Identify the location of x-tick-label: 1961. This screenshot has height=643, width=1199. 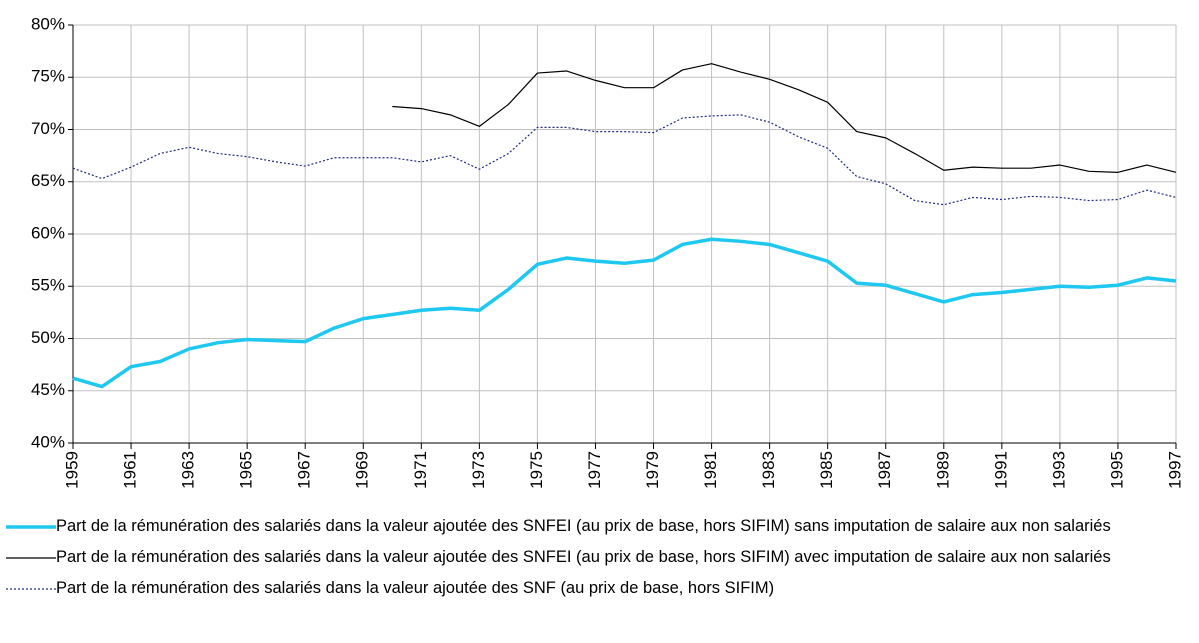
(130, 470).